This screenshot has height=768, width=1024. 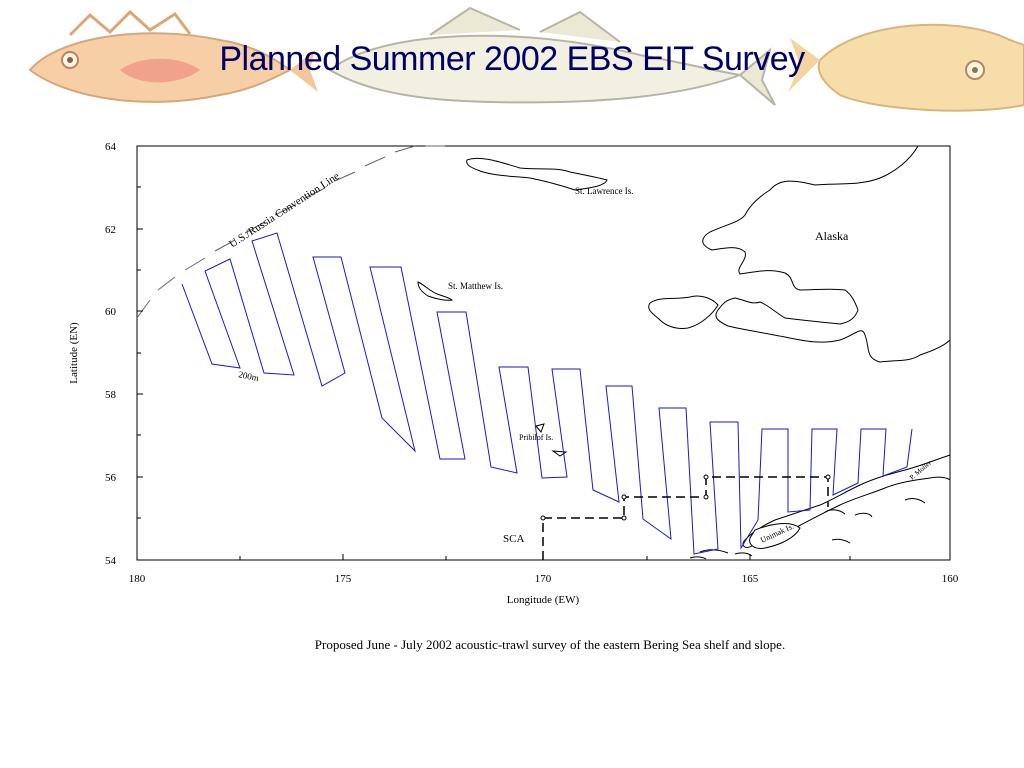 What do you see at coordinates (110, 230) in the screenshot?
I see `y-tick-label: 62` at bounding box center [110, 230].